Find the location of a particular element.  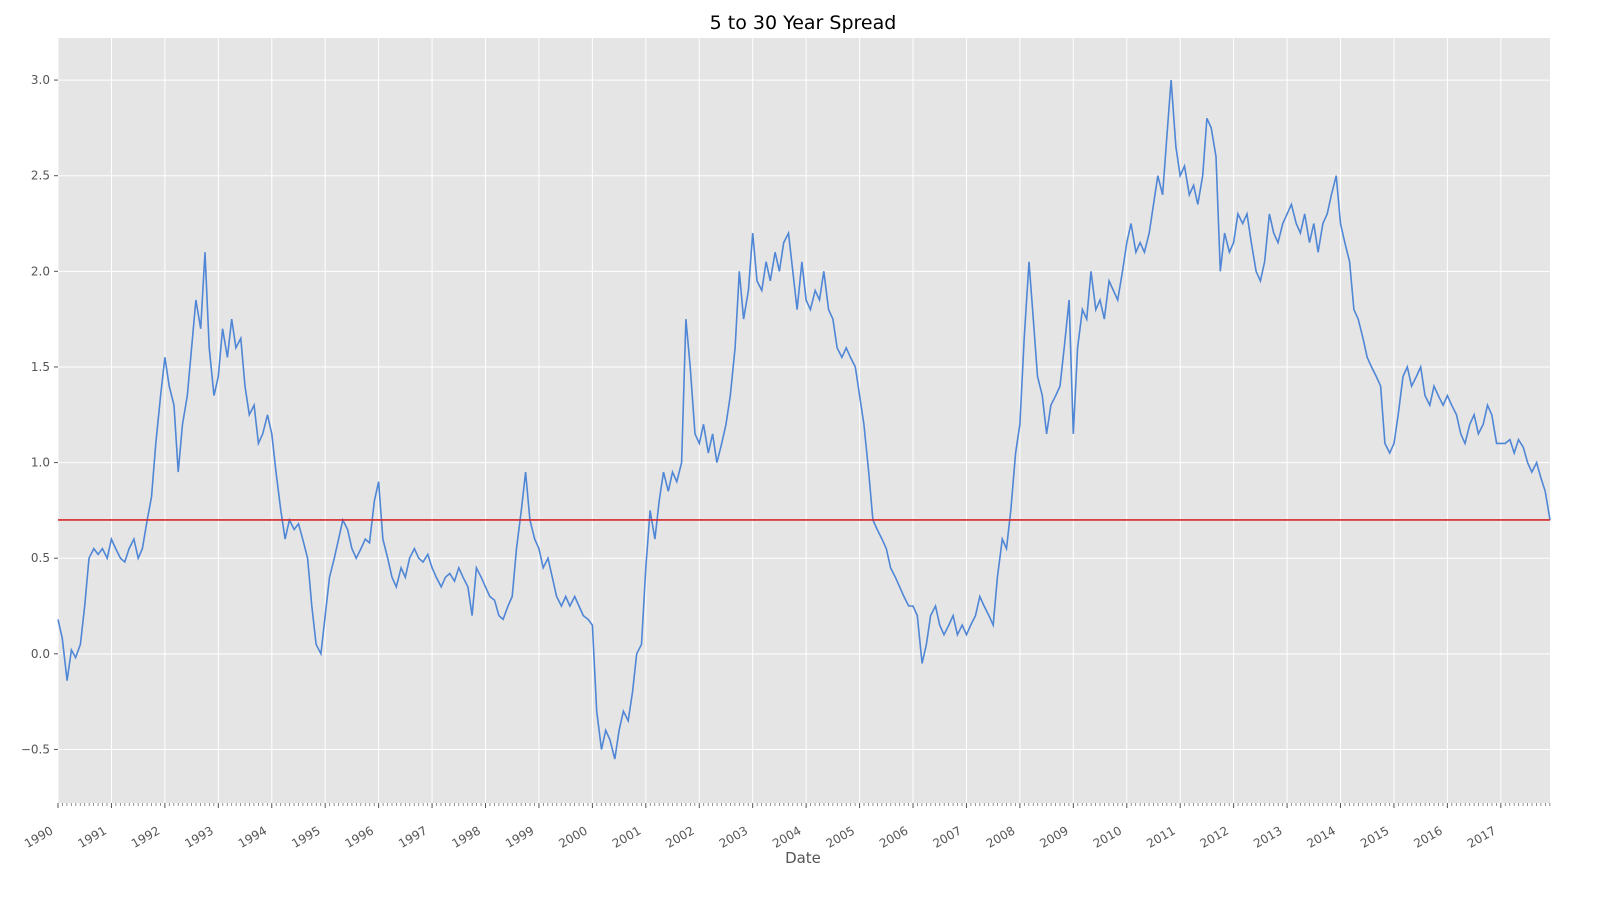

x-tick-label: 2002 is located at coordinates (679, 836).